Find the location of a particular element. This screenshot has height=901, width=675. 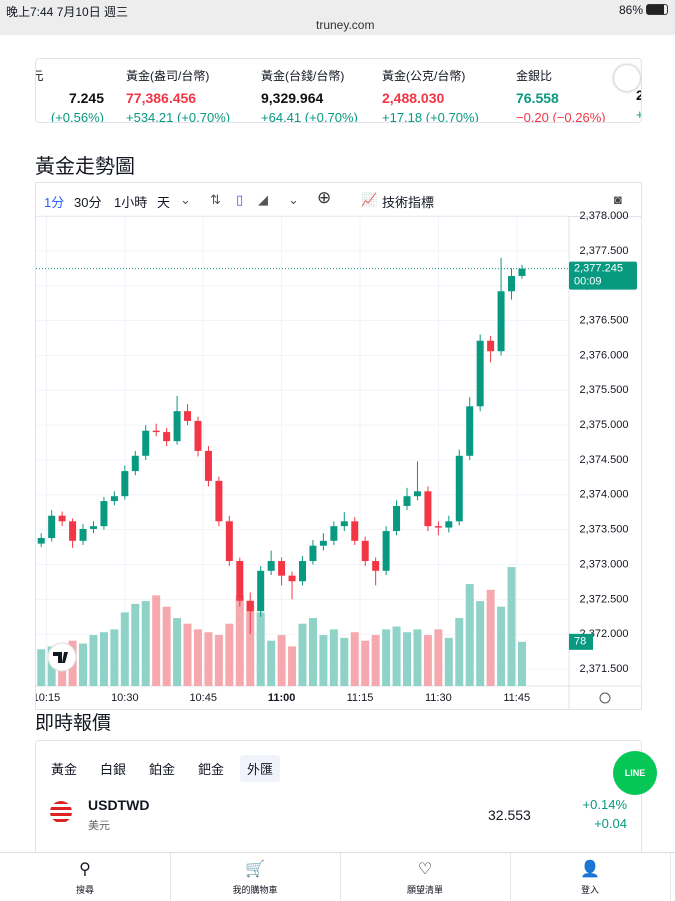

name: 美元 is located at coordinates (99, 826).